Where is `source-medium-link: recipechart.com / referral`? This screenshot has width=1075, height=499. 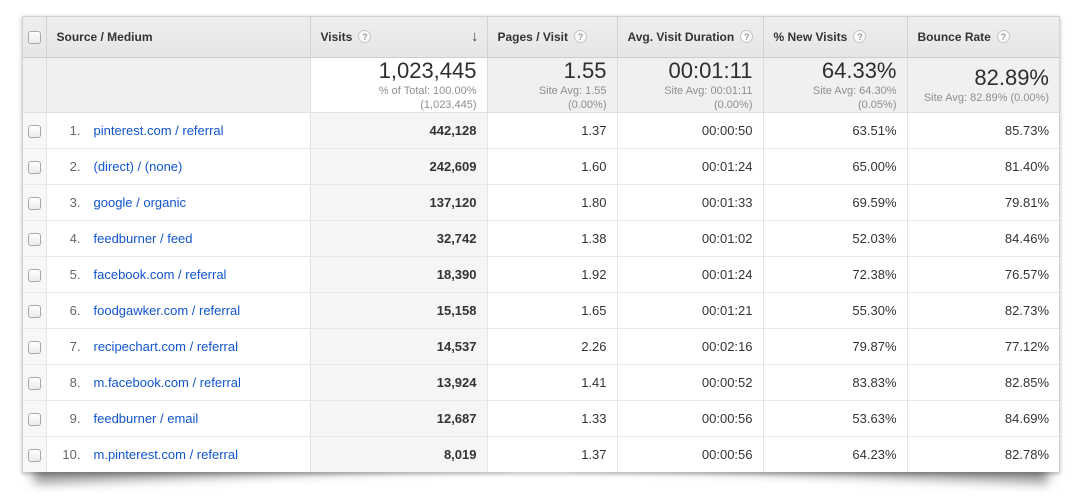
source-medium-link: recipechart.com / referral is located at coordinates (166, 346).